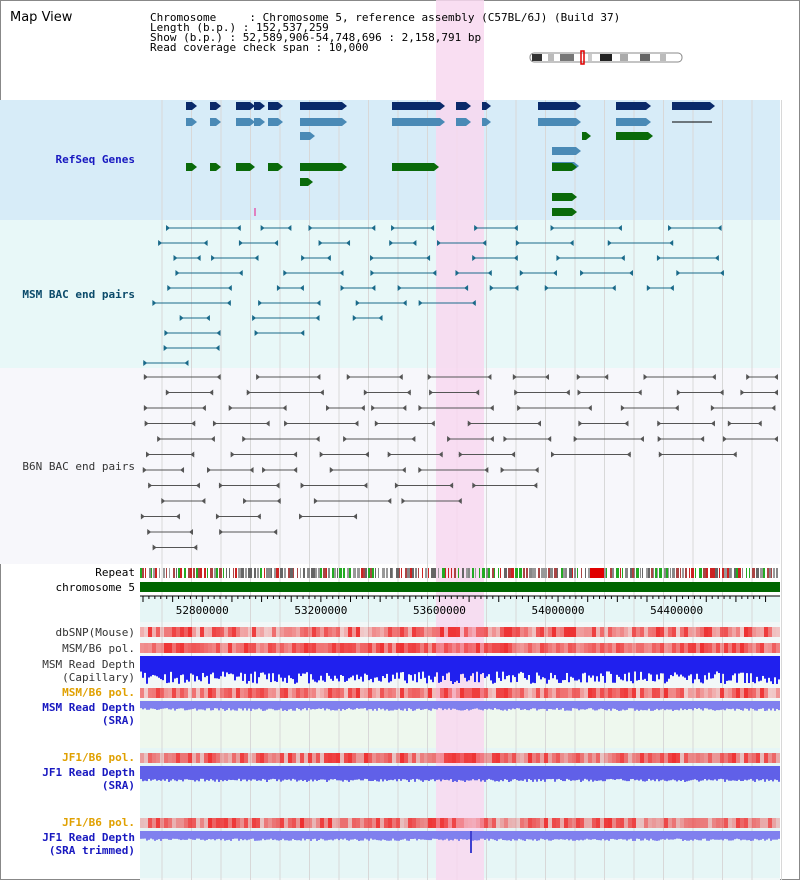  What do you see at coordinates (78, 294) in the screenshot?
I see `msm-bac-label: MSM BAC end pairs` at bounding box center [78, 294].